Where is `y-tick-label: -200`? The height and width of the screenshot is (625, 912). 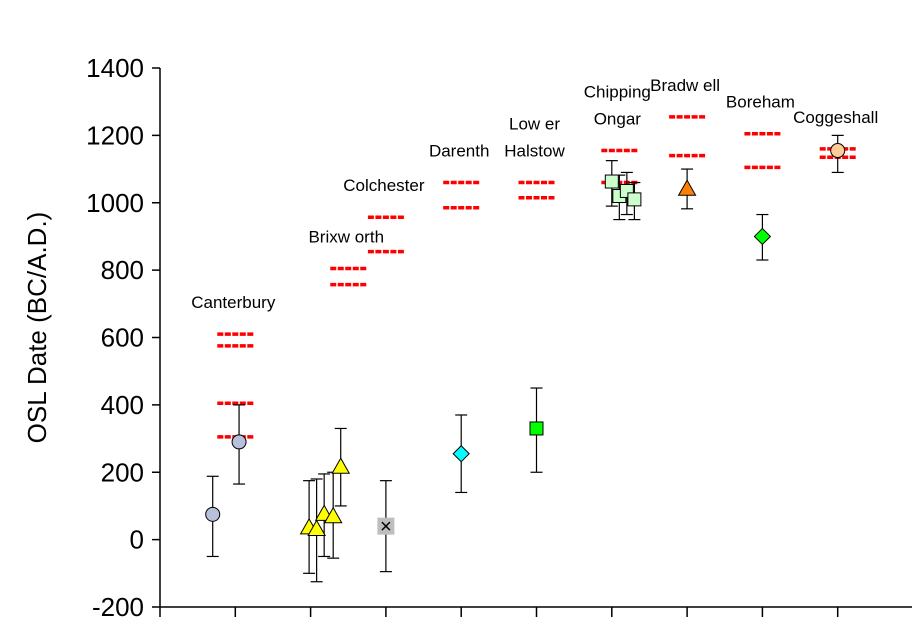 y-tick-label: -200 is located at coordinates (118, 607).